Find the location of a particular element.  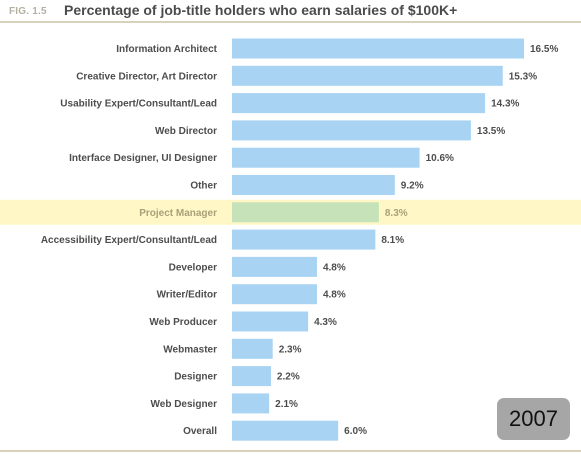

value-label-other: 9.2% is located at coordinates (412, 186).